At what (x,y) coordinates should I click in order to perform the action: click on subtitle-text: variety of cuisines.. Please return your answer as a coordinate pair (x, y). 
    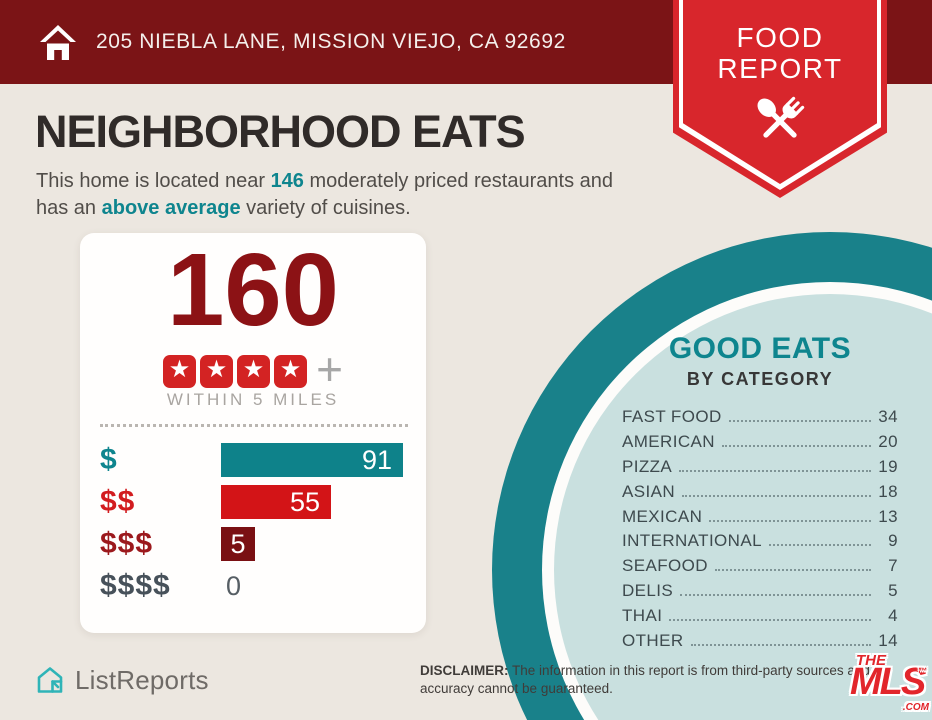
    Looking at the image, I should click on (325, 208).